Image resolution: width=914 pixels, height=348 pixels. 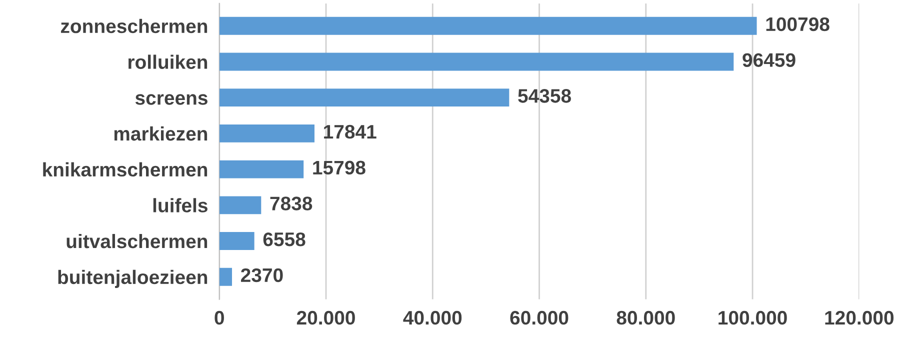 I want to click on data-label: 100798, so click(x=798, y=24).